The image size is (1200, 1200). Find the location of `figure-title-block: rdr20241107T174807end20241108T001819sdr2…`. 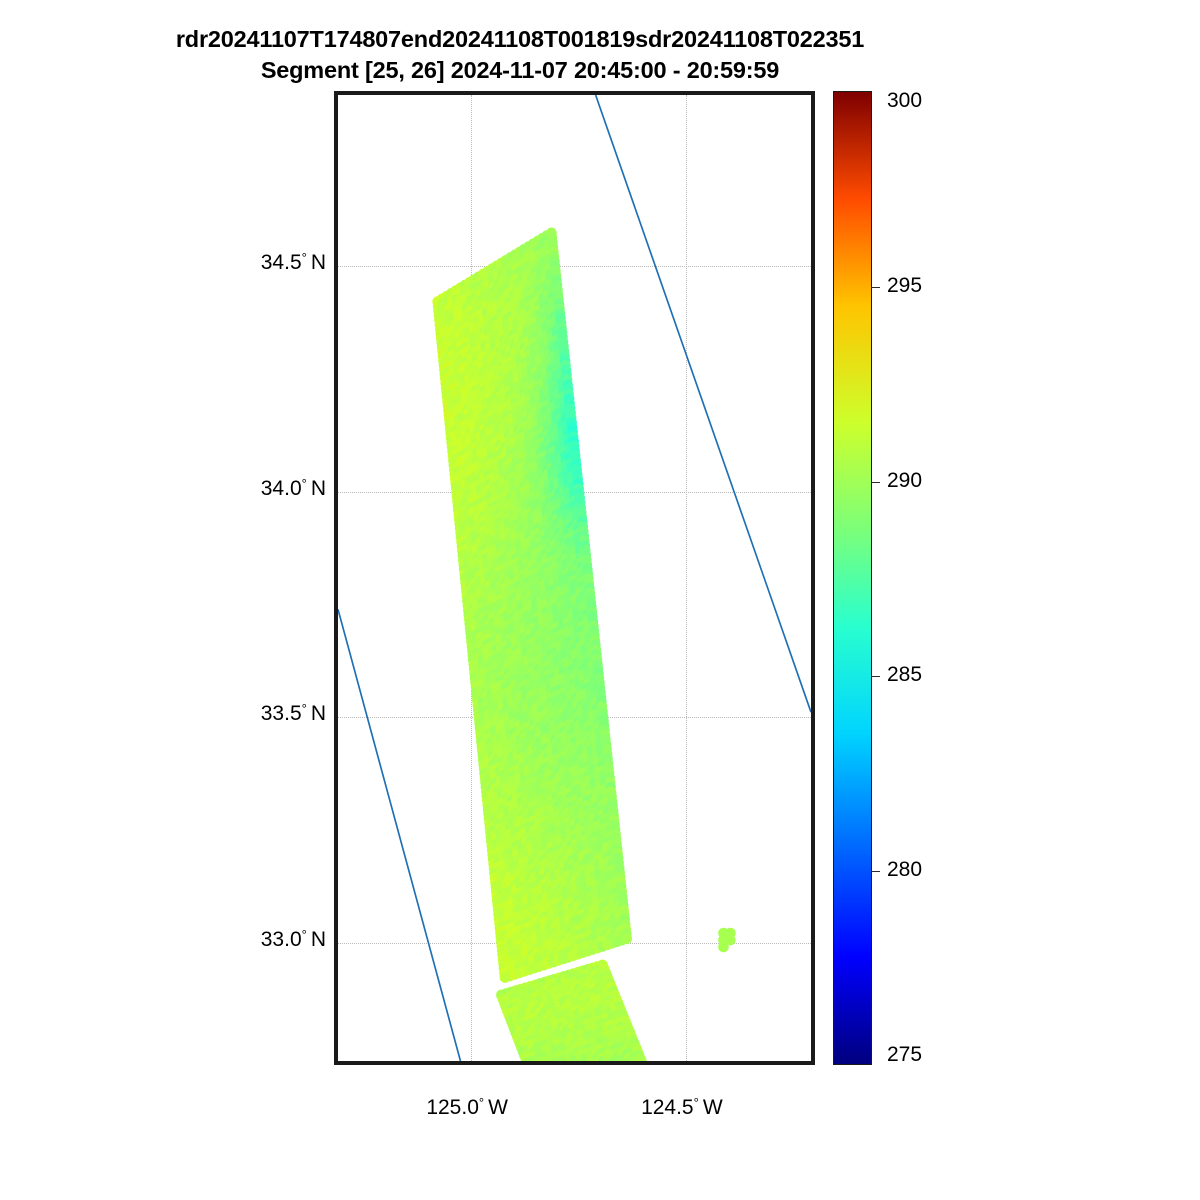

figure-title-block: rdr20241107T174807end20241108T001819sdr2… is located at coordinates (520, 54).